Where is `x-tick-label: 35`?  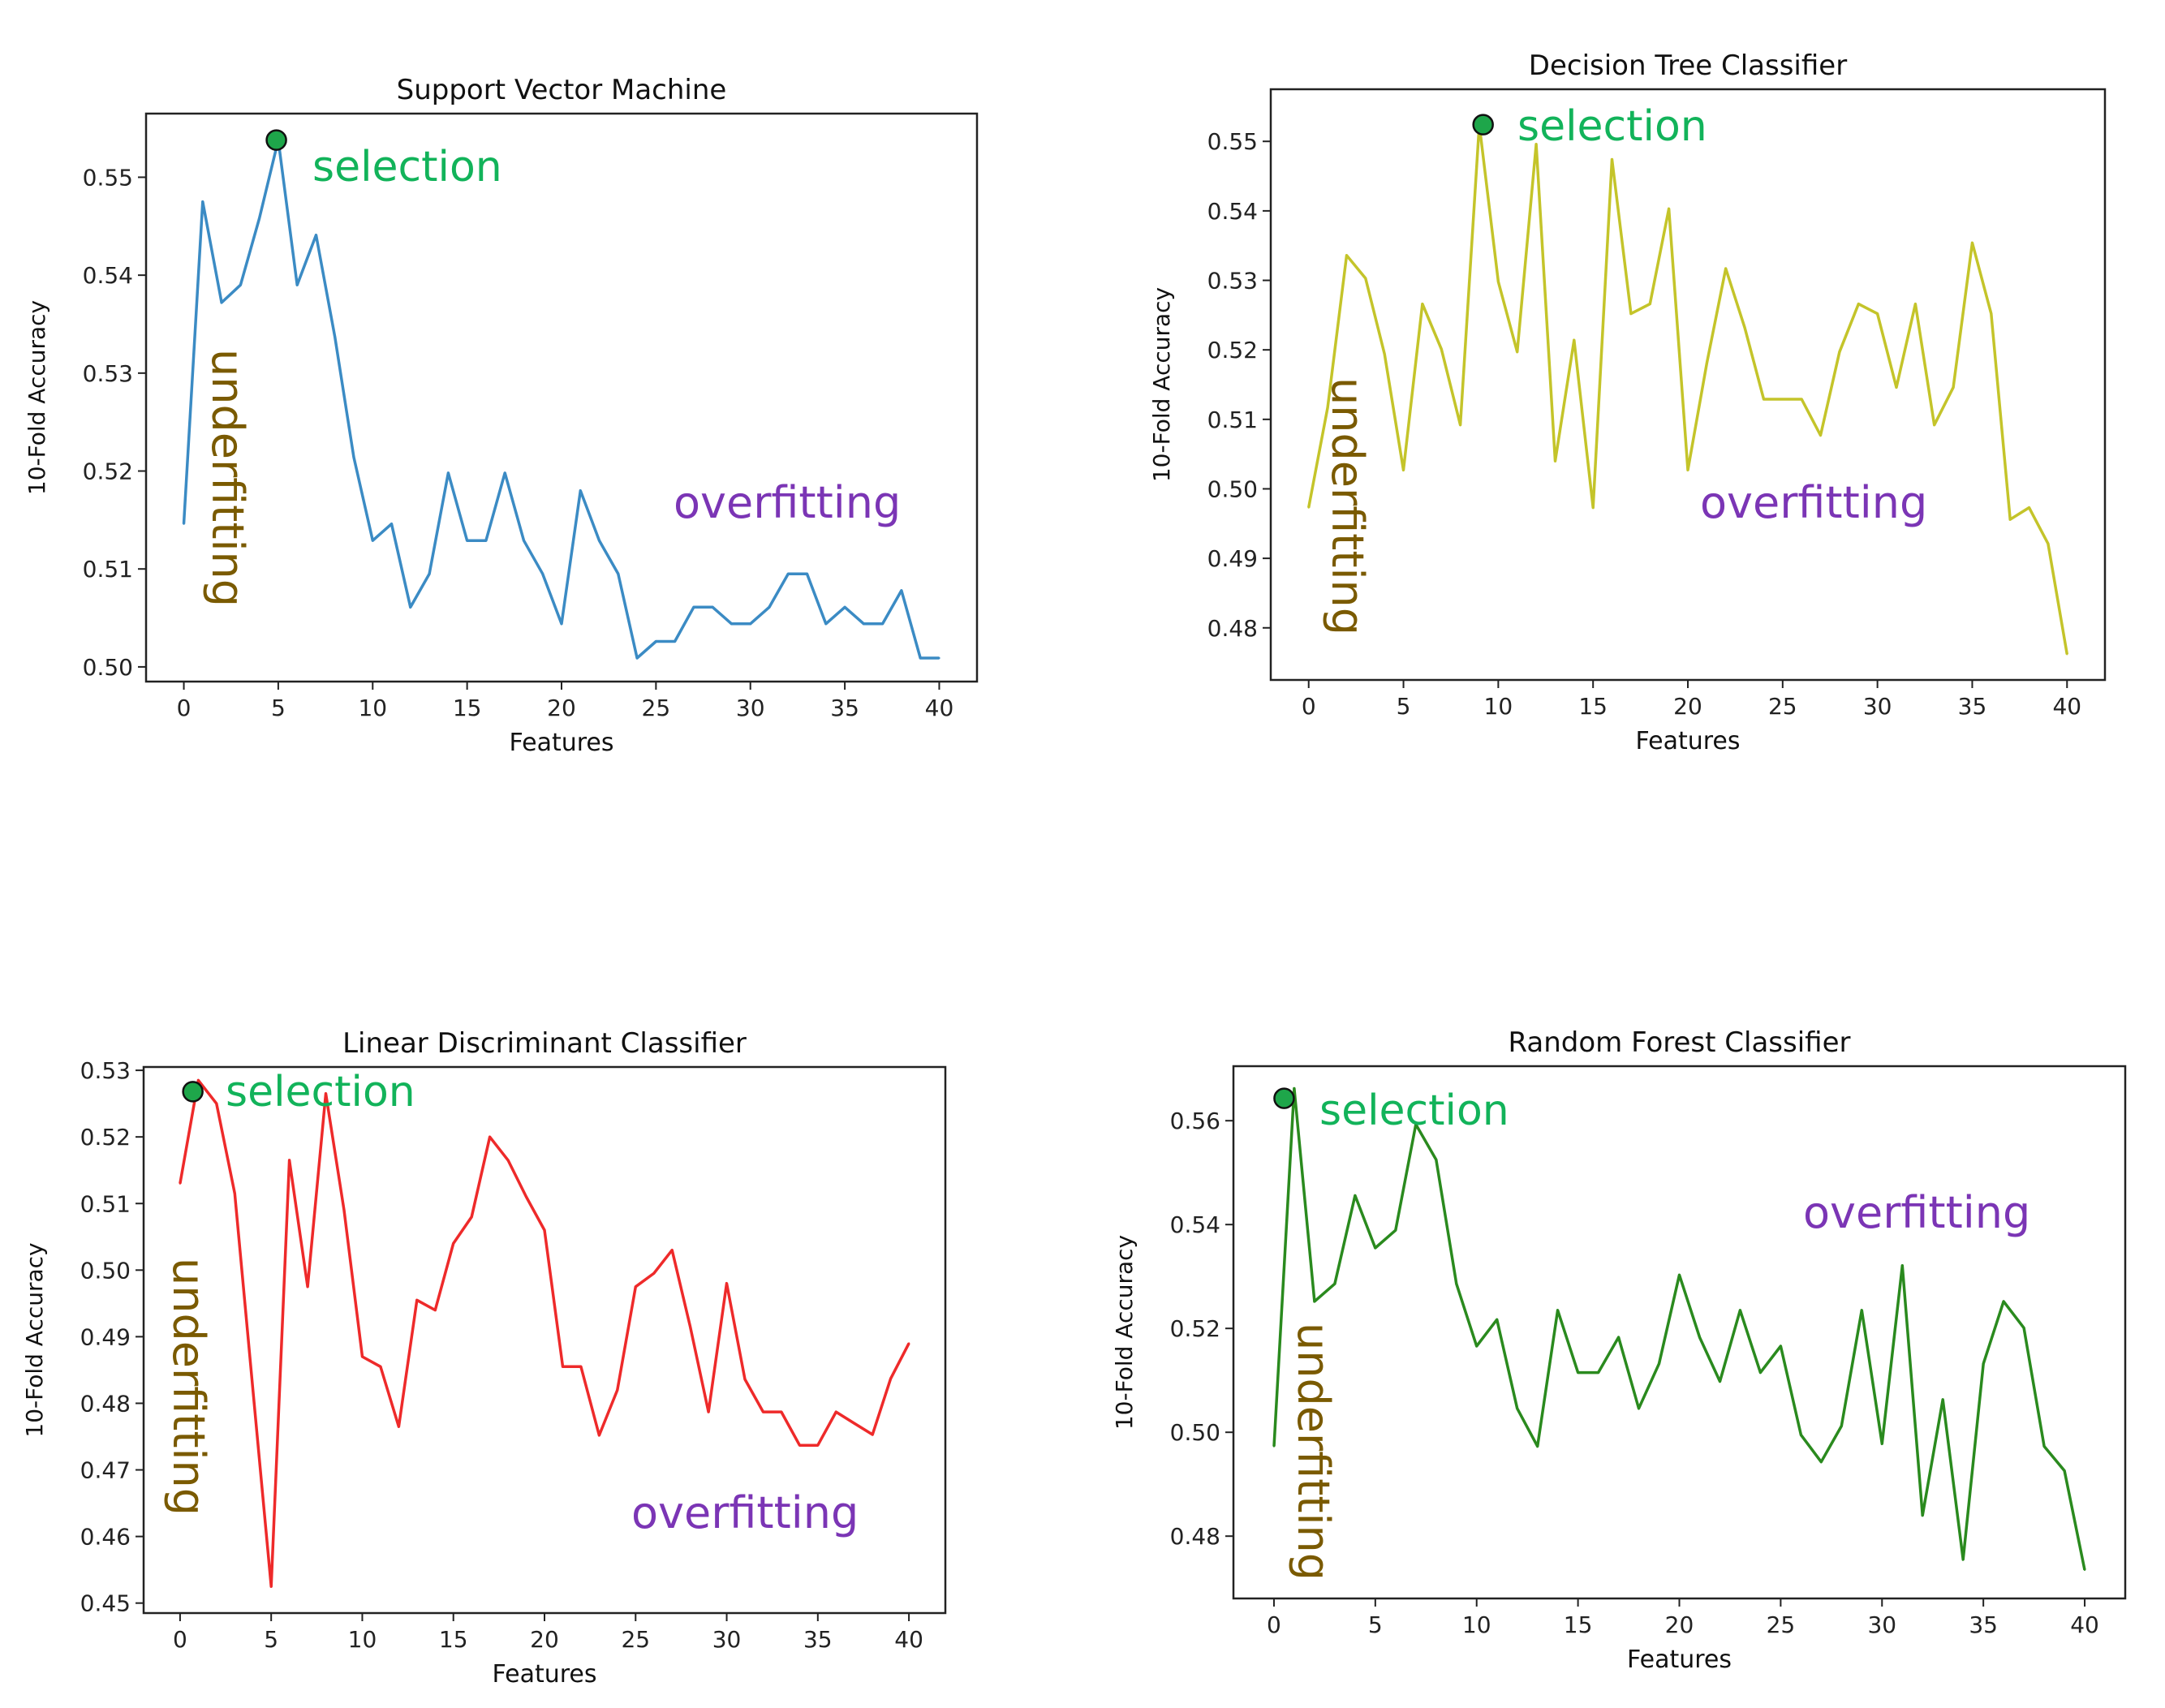
x-tick-label: 35 is located at coordinates (844, 708).